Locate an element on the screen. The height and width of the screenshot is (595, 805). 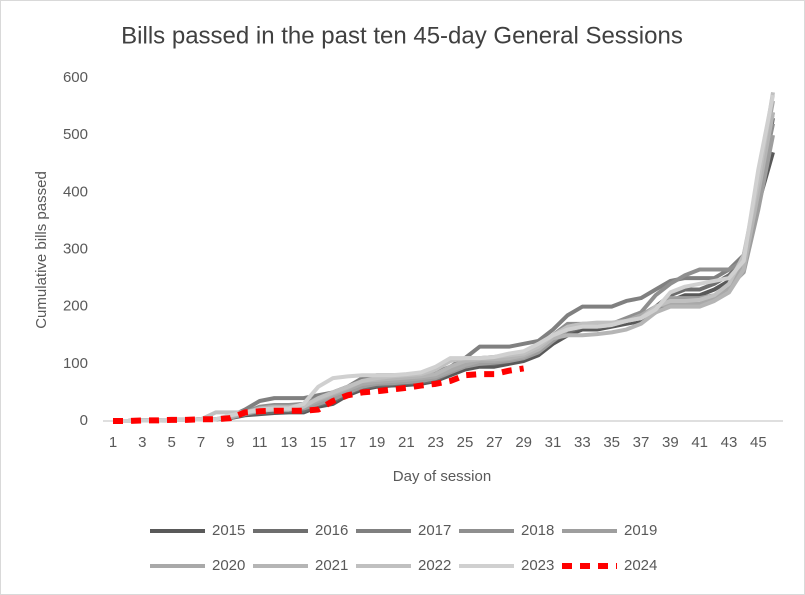
x-tick-label: 31 is located at coordinates (553, 442).